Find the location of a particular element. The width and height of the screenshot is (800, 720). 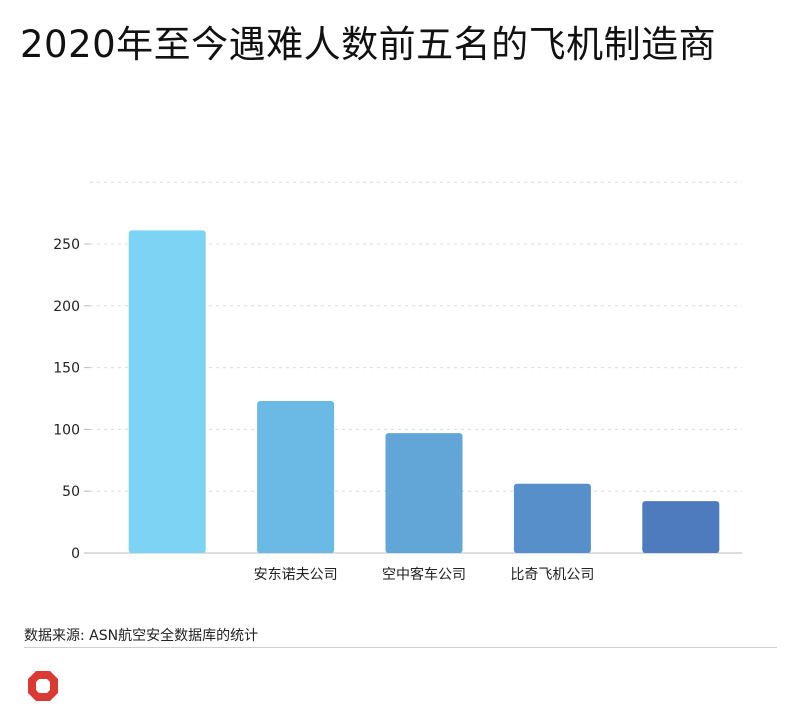

y-tick-label: 50 is located at coordinates (71, 492).